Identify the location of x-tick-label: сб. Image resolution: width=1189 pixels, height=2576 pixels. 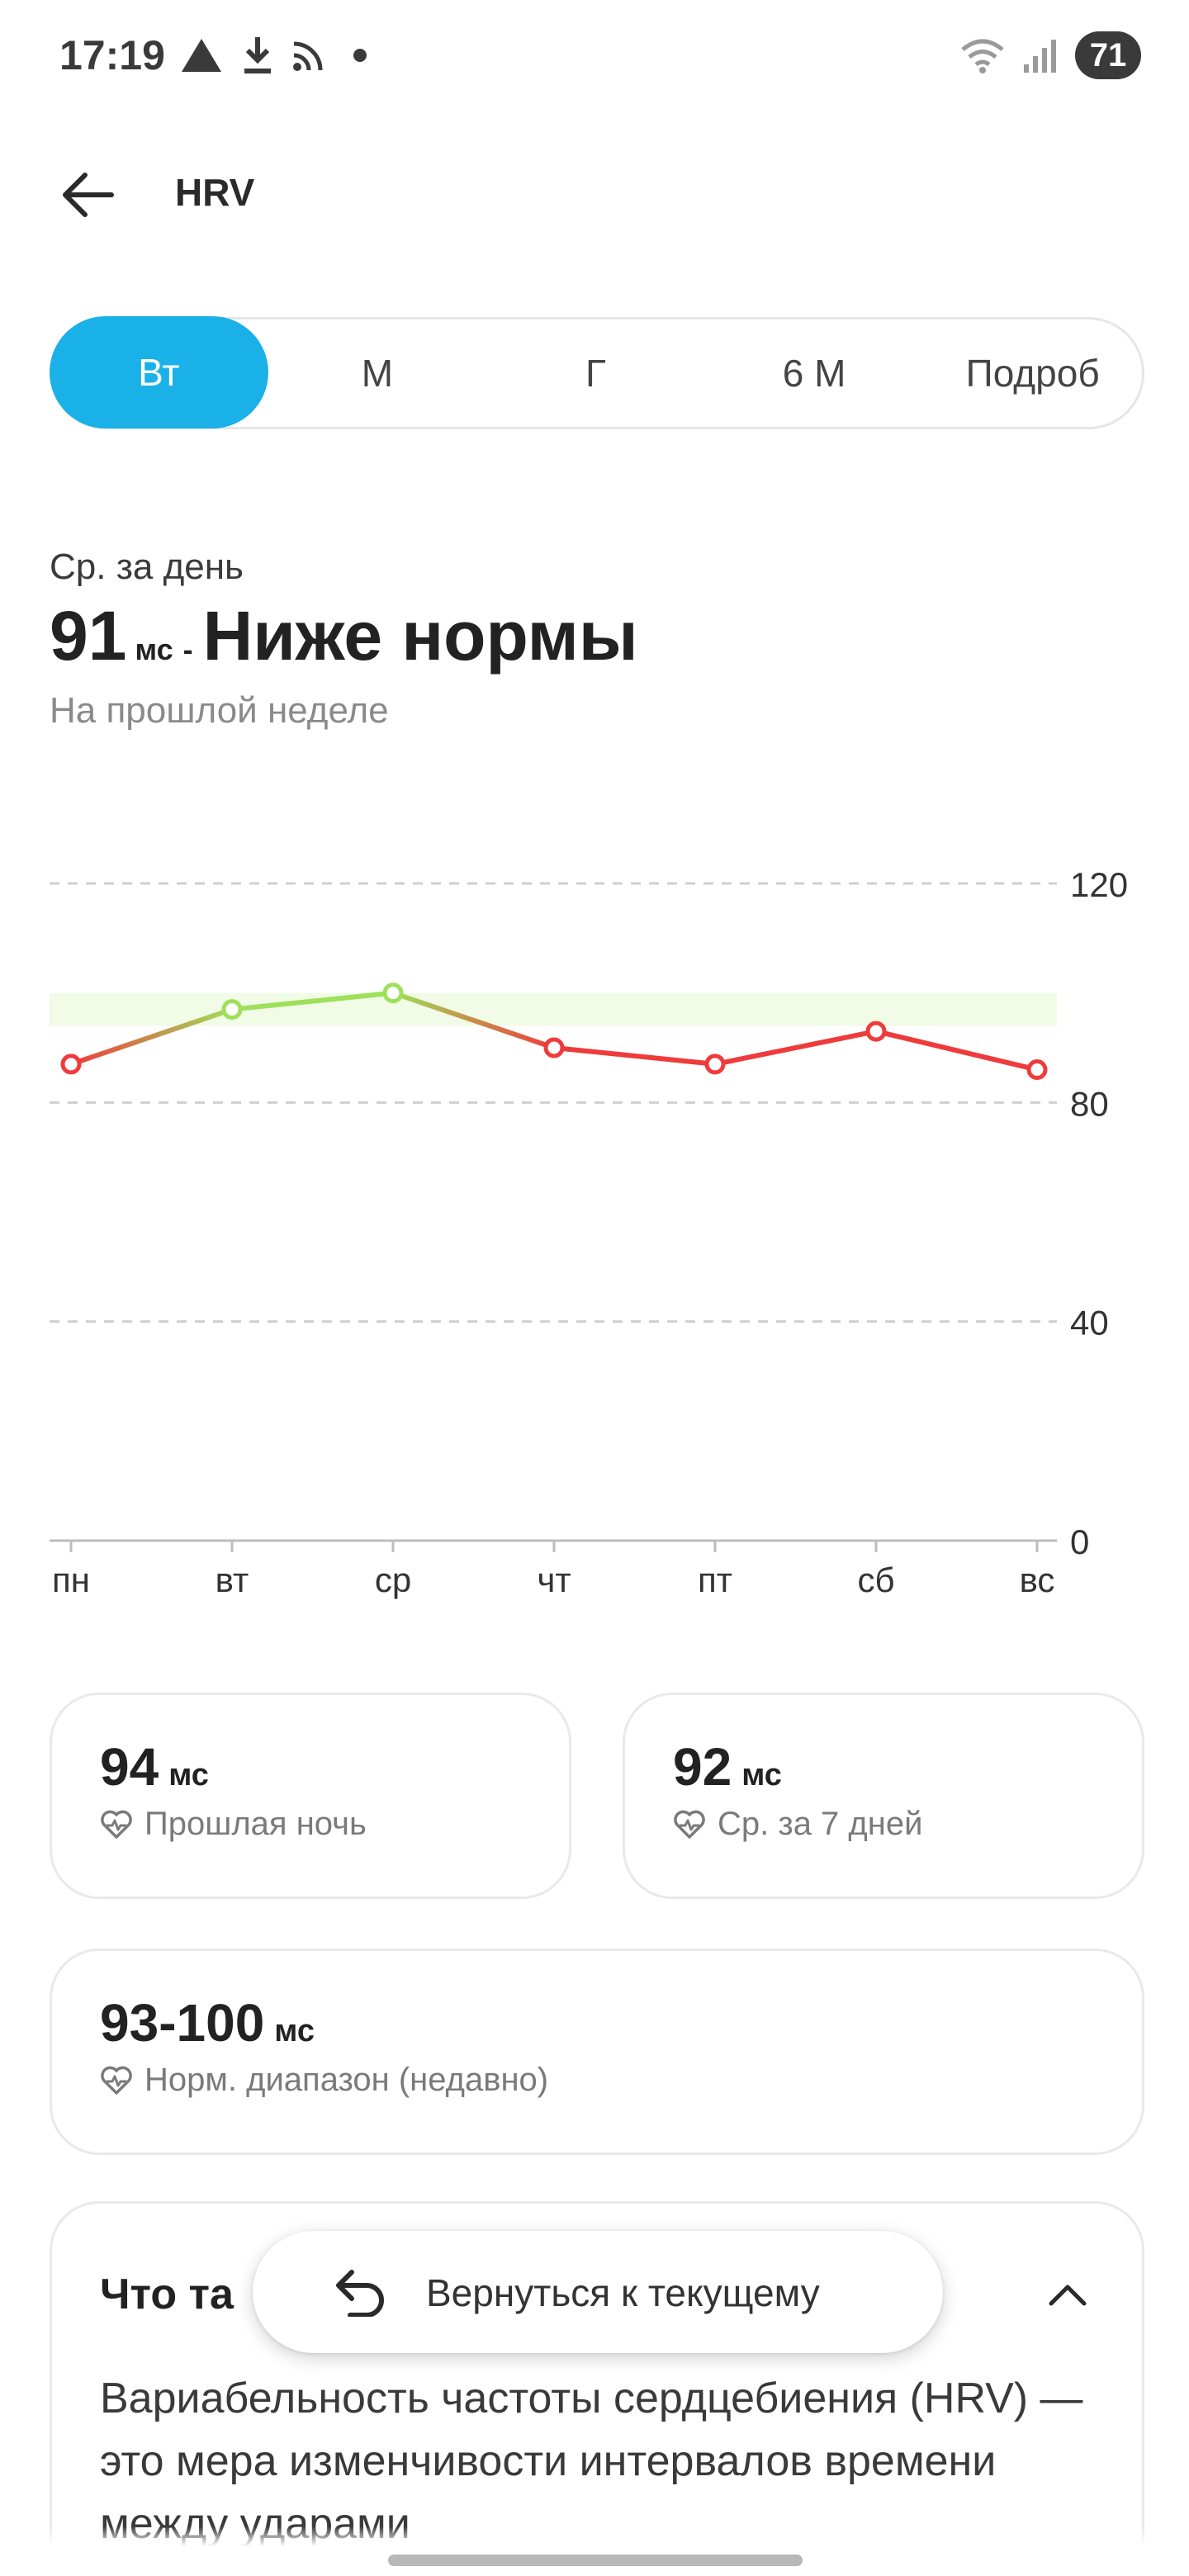
(875, 1579).